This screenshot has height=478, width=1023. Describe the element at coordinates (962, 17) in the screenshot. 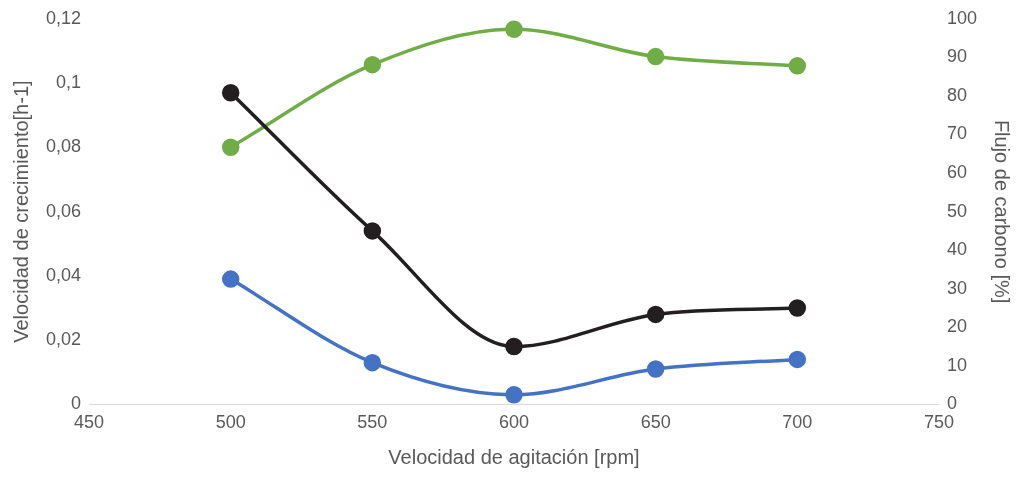

I see `y2-tick-label: 100` at that location.